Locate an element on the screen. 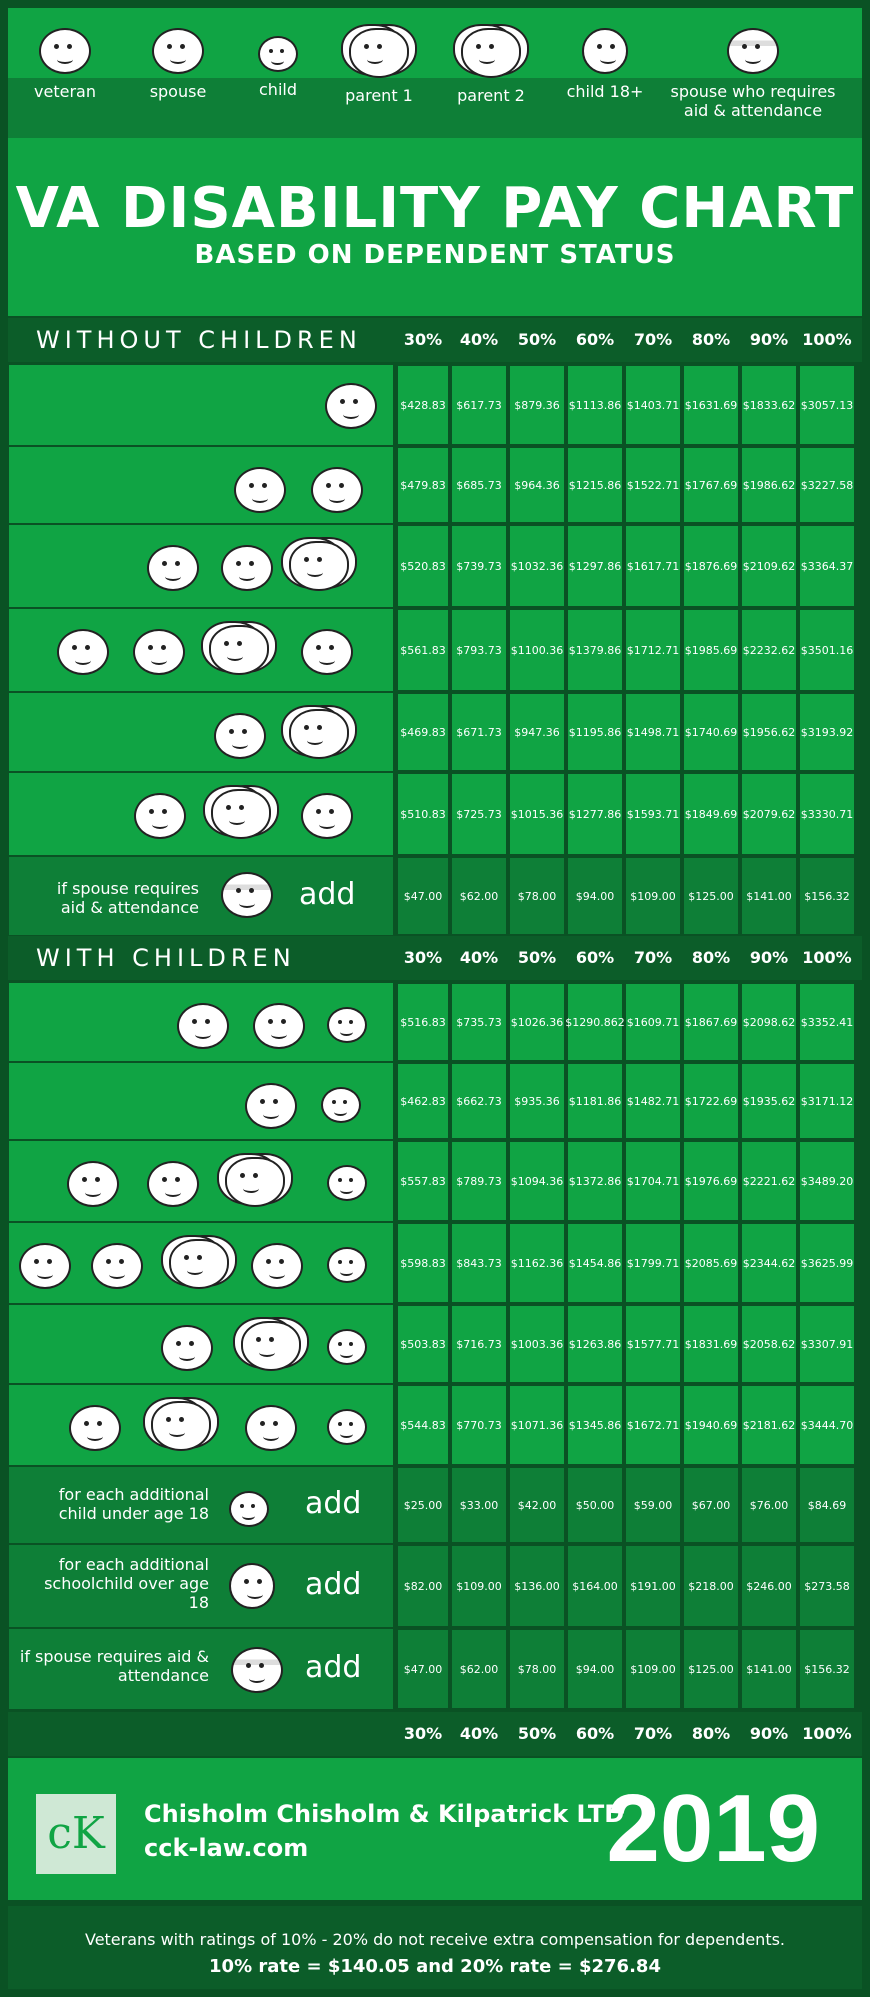  rate-cell: $218.00 is located at coordinates (711, 1586).